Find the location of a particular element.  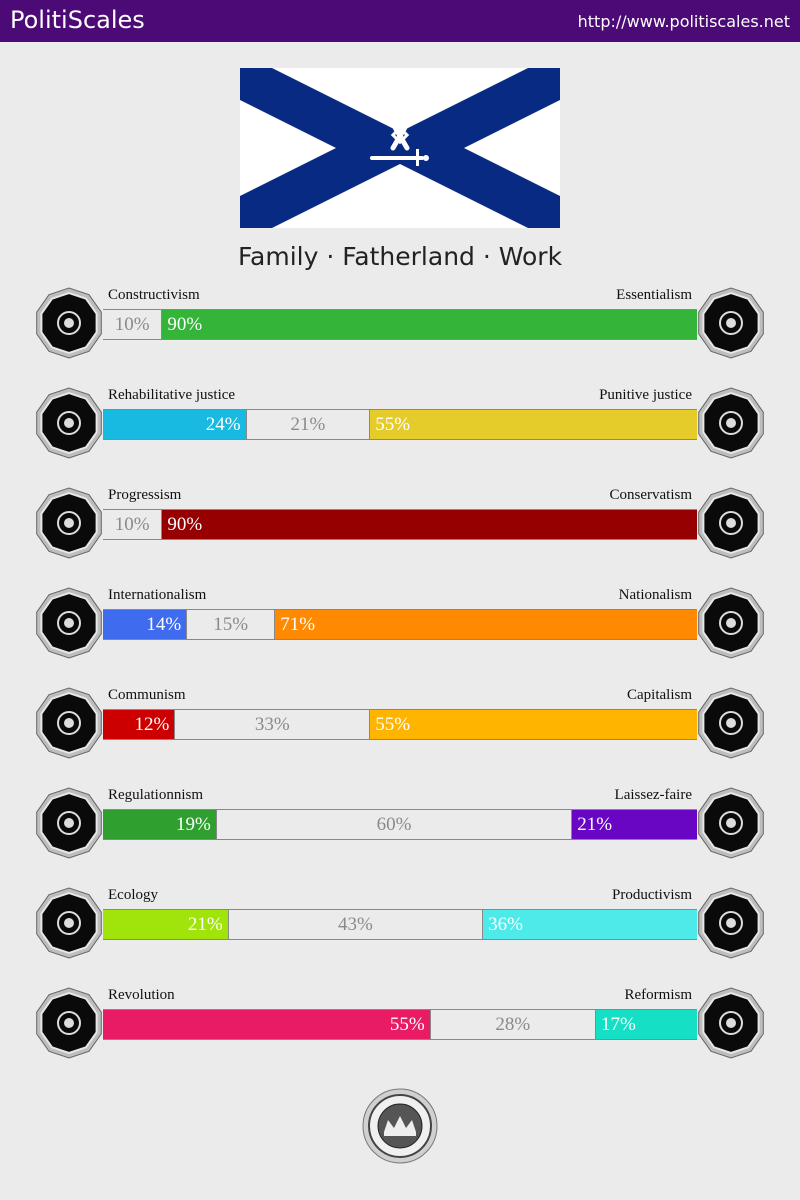

bar-segment-right: 71% is located at coordinates (486, 624).